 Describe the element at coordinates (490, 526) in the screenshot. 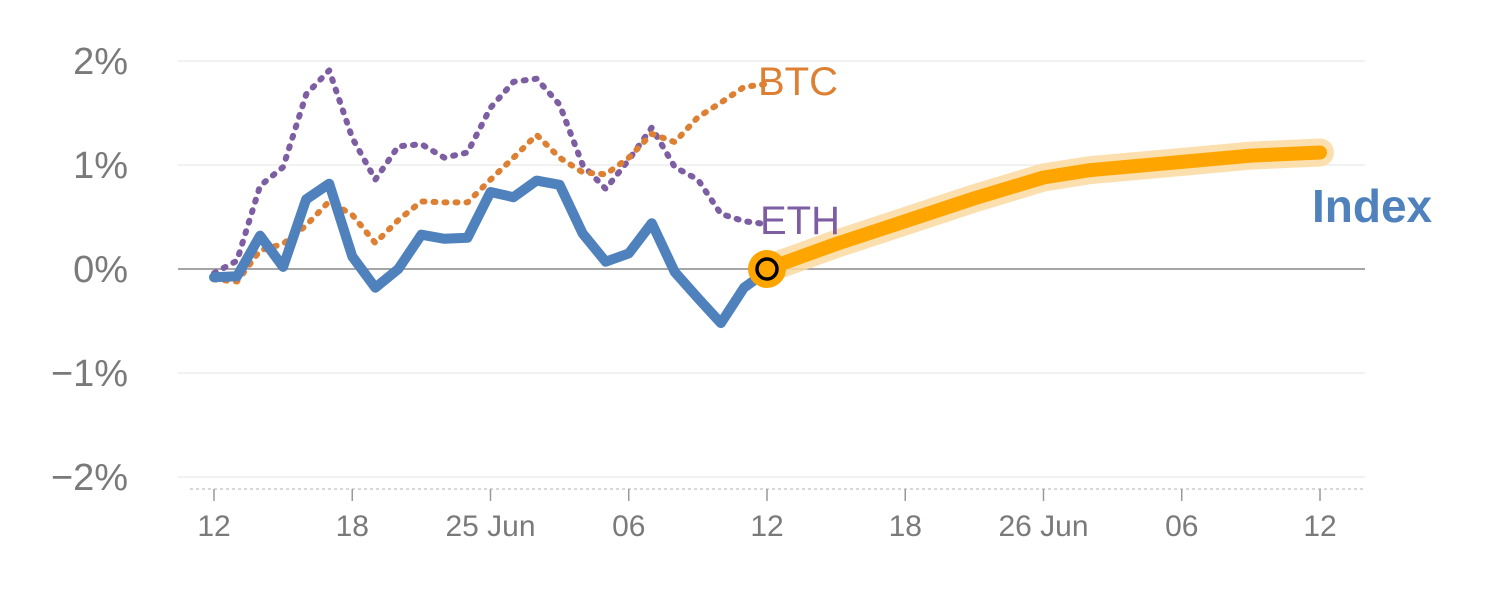

I see `x-tick-label: 25 Jun` at that location.